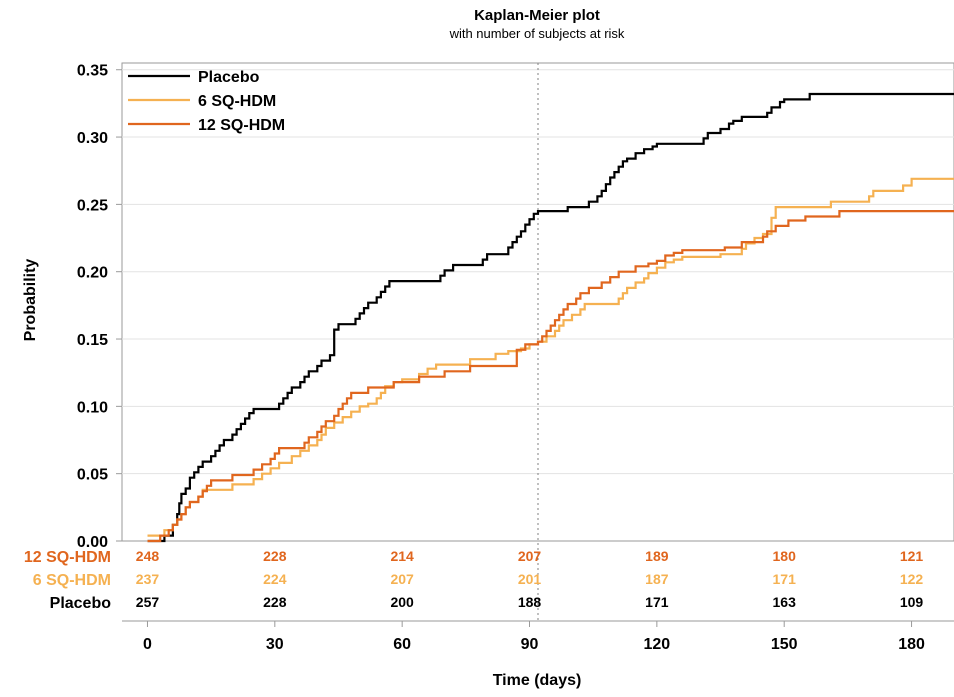 The image size is (954, 697). What do you see at coordinates (237, 101) in the screenshot?
I see `legend-label: 6 SQ-HDM` at bounding box center [237, 101].